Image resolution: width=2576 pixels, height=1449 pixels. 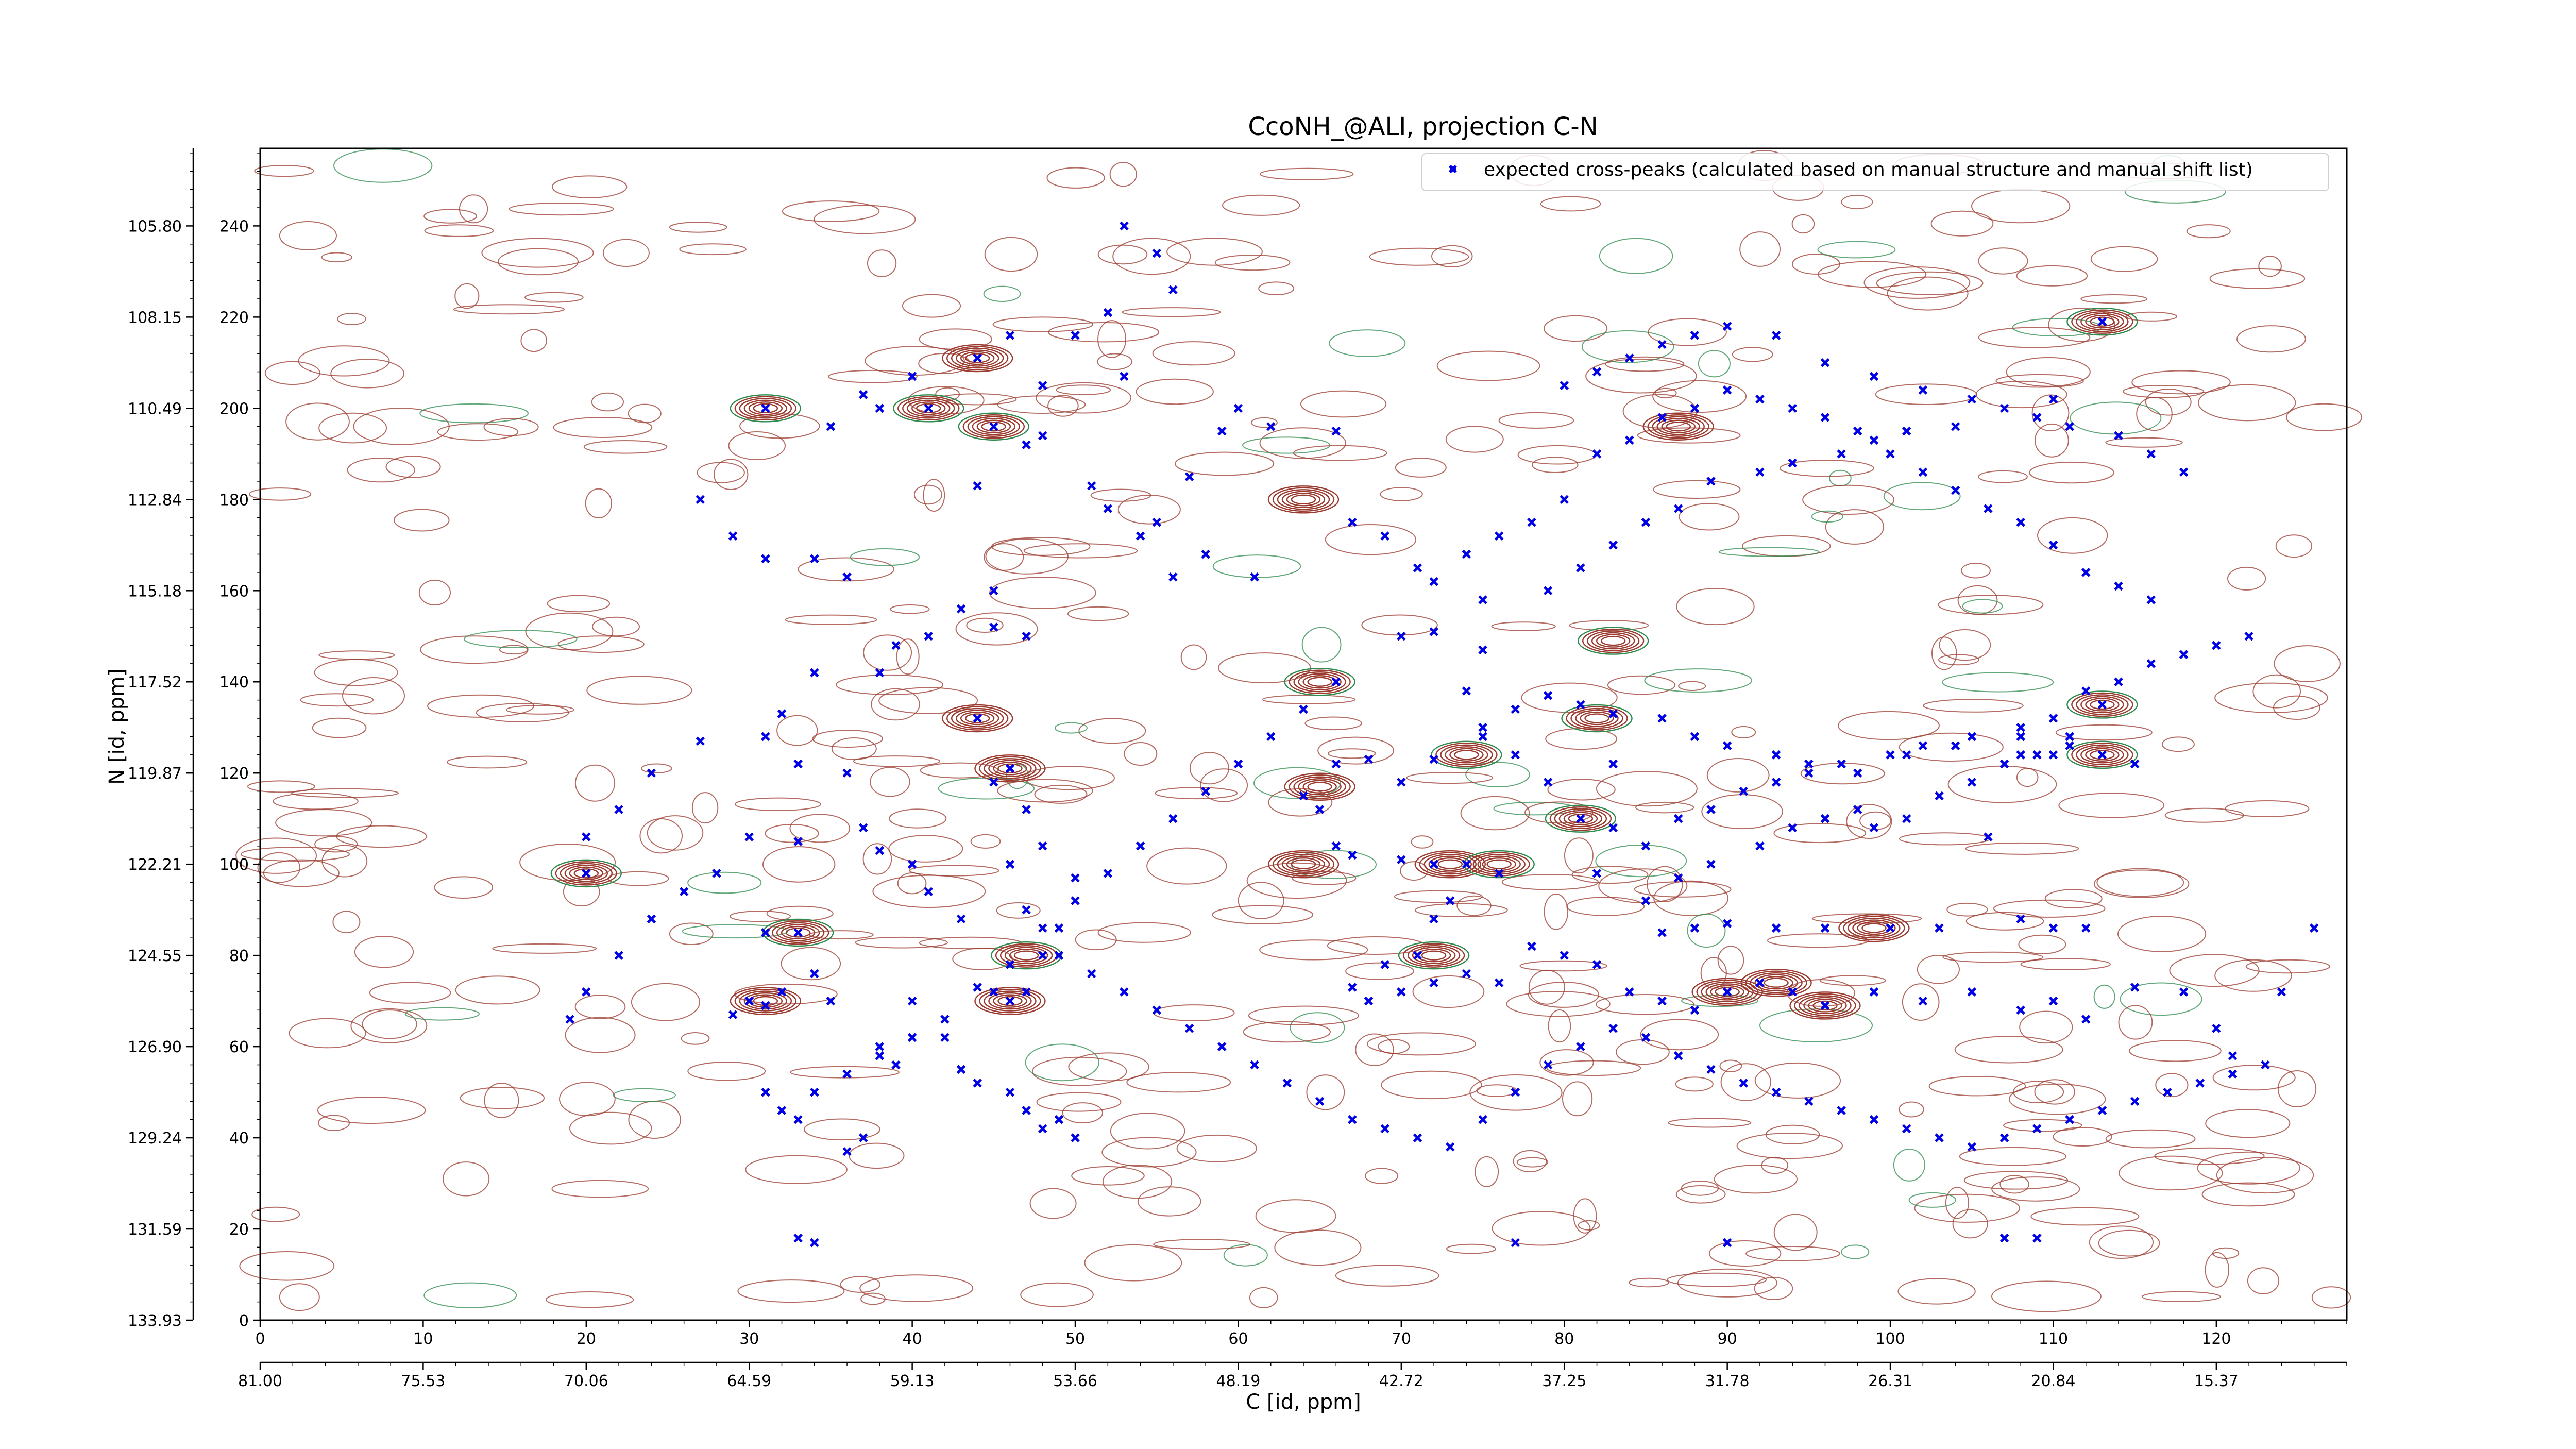 What do you see at coordinates (260, 1339) in the screenshot?
I see `x-tick-label: 0` at bounding box center [260, 1339].